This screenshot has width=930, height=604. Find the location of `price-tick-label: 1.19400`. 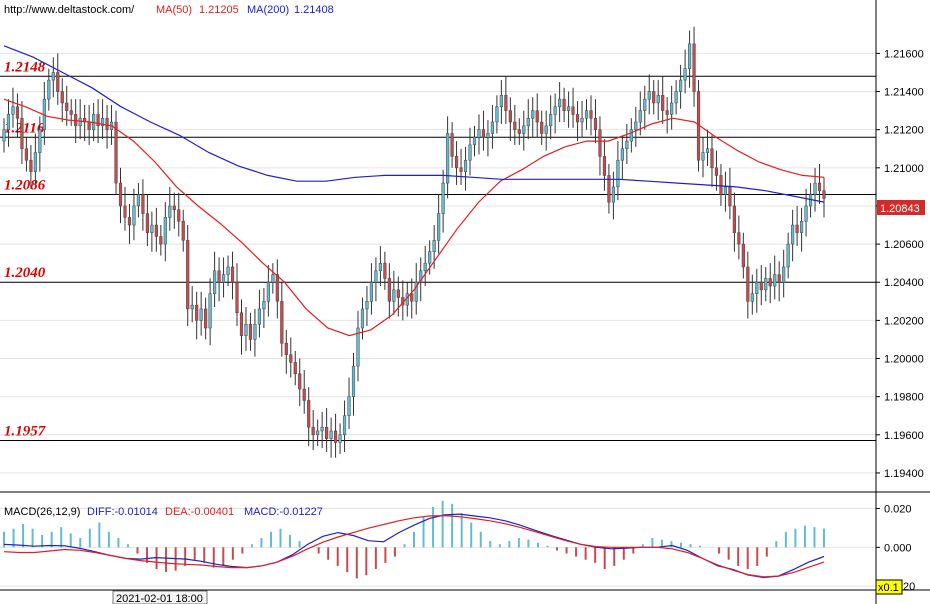

price-tick-label: 1.19400 is located at coordinates (904, 474).